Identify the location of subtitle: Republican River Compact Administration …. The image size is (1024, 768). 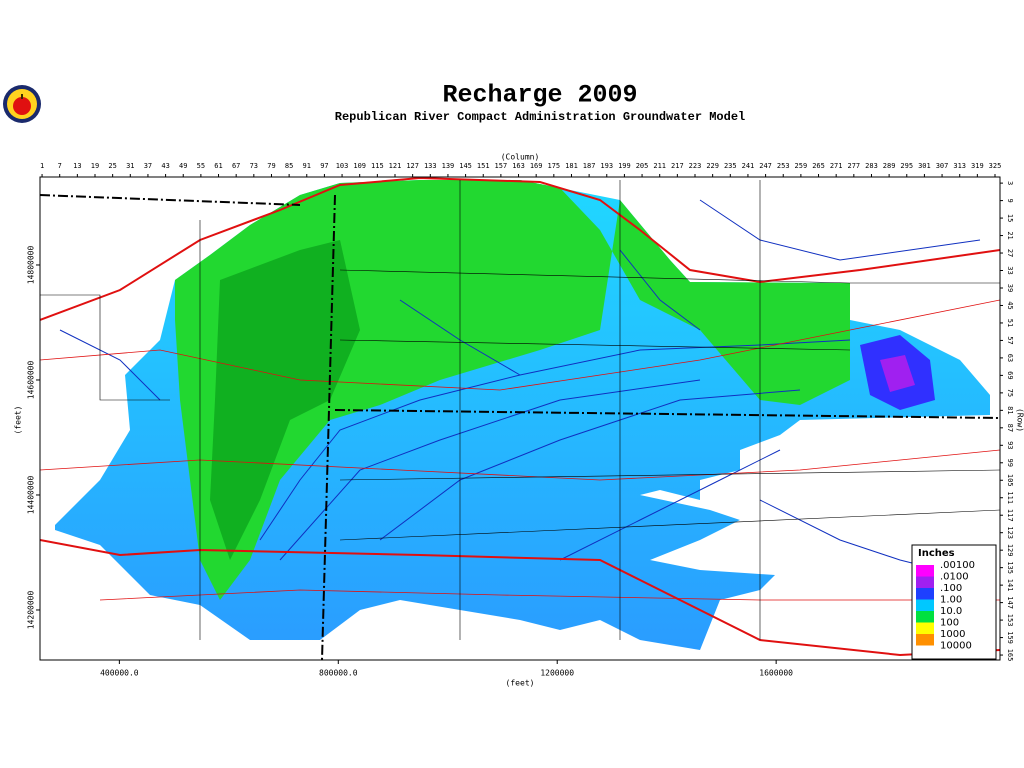
(540, 117).